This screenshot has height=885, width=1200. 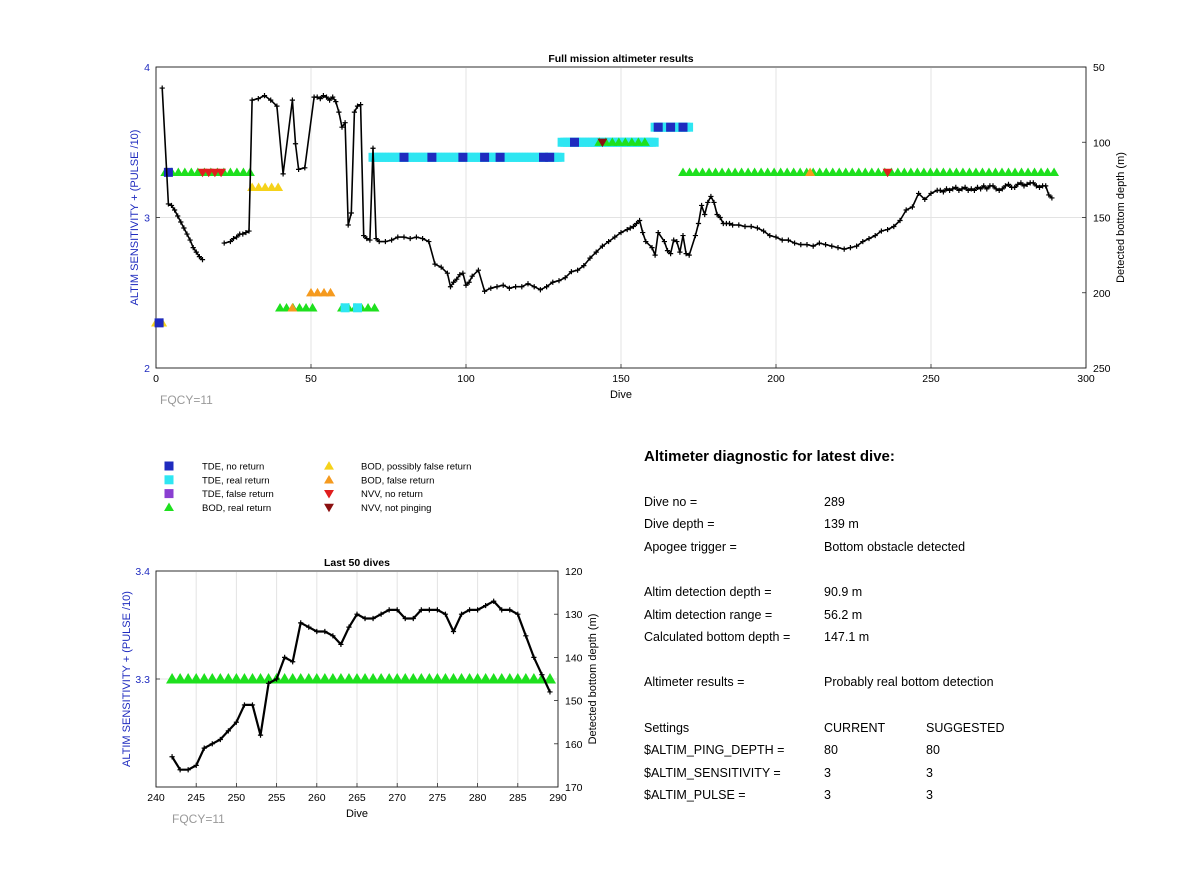 What do you see at coordinates (841, 524) in the screenshot?
I see `dive-depth-value: 139 m` at bounding box center [841, 524].